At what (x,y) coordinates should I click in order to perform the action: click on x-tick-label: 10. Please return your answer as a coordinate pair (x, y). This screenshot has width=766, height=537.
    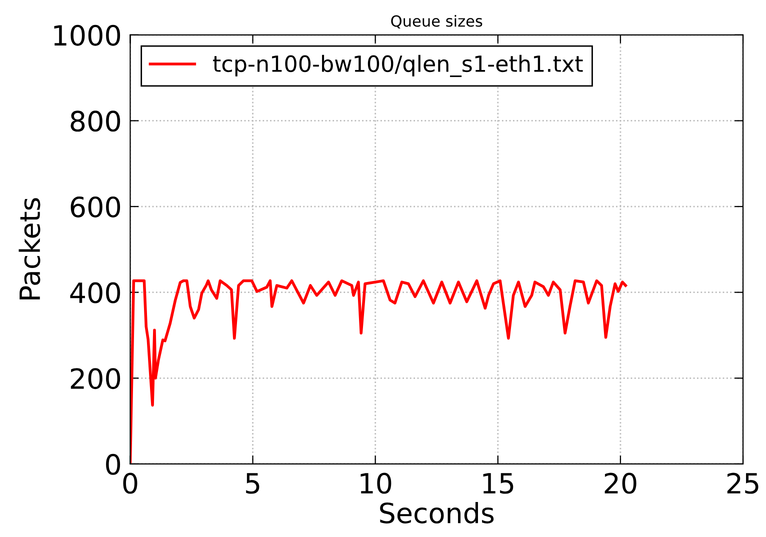
    Looking at the image, I should click on (376, 483).